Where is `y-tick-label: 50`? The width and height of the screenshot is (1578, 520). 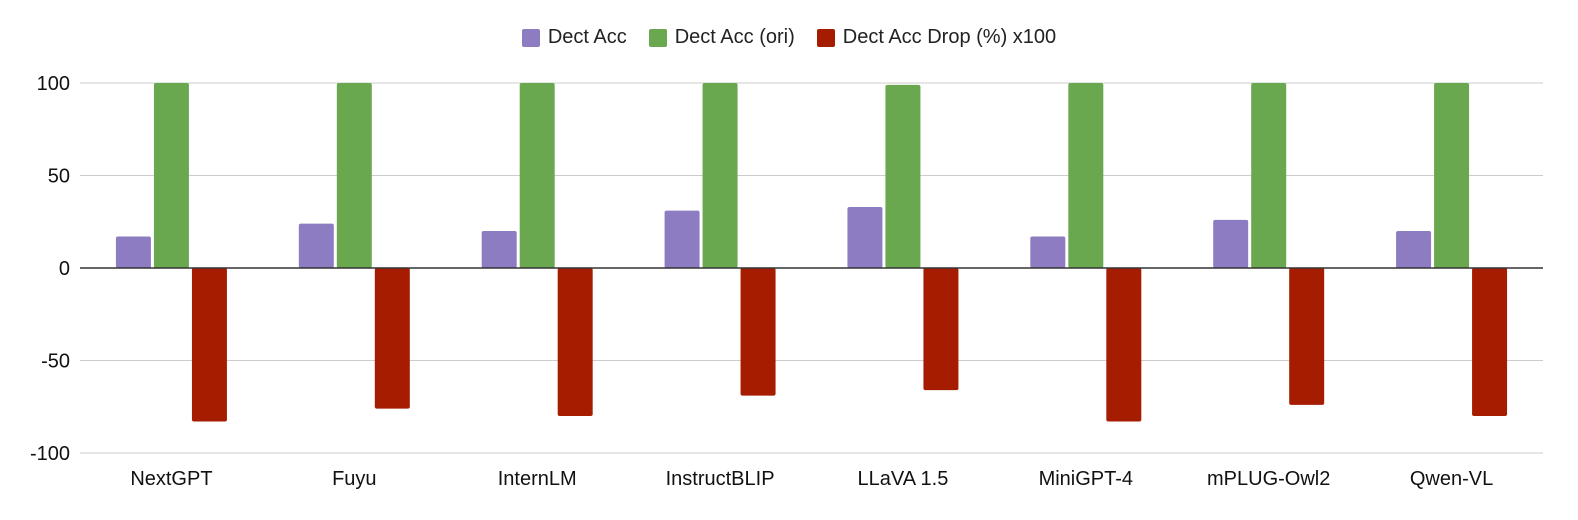 y-tick-label: 50 is located at coordinates (59, 177).